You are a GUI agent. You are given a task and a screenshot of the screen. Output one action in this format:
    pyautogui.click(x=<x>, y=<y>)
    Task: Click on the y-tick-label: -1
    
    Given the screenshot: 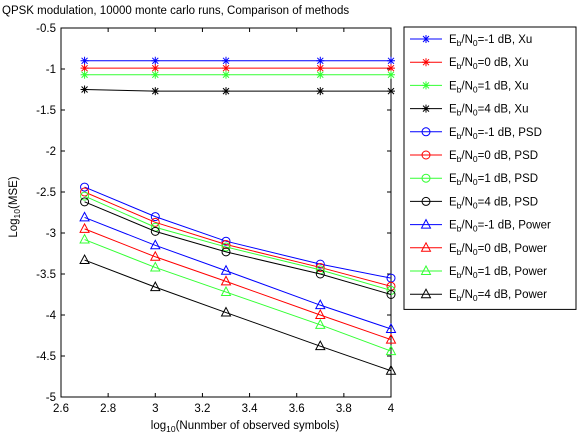 What is the action you would take?
    pyautogui.click(x=51, y=70)
    